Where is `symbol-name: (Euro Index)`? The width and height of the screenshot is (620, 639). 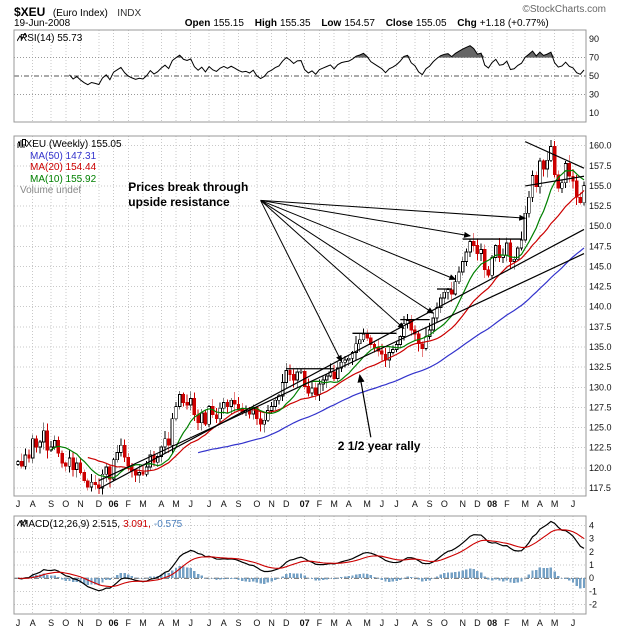
symbol-name: (Euro Index) is located at coordinates (80, 13).